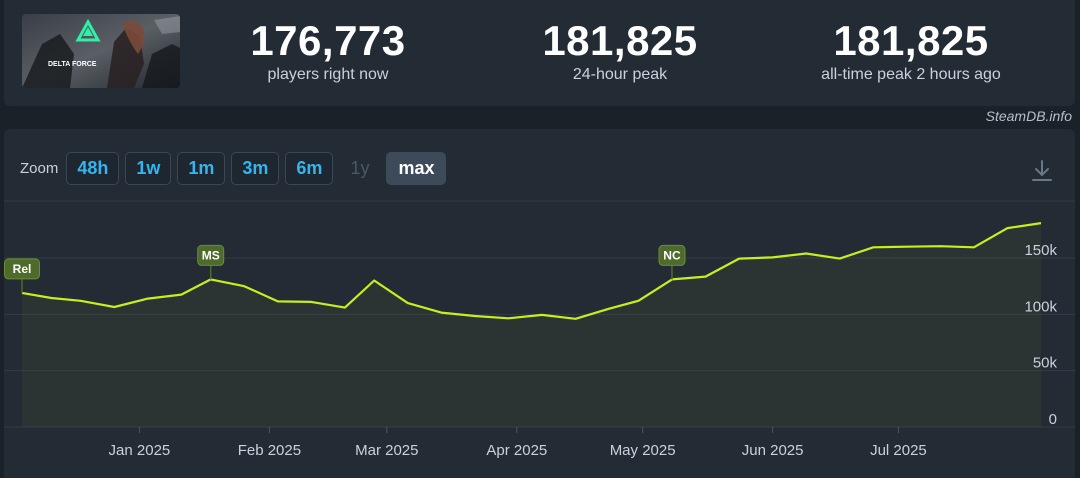 The image size is (1080, 478). I want to click on x-tick-label: Jan 2025, so click(140, 450).